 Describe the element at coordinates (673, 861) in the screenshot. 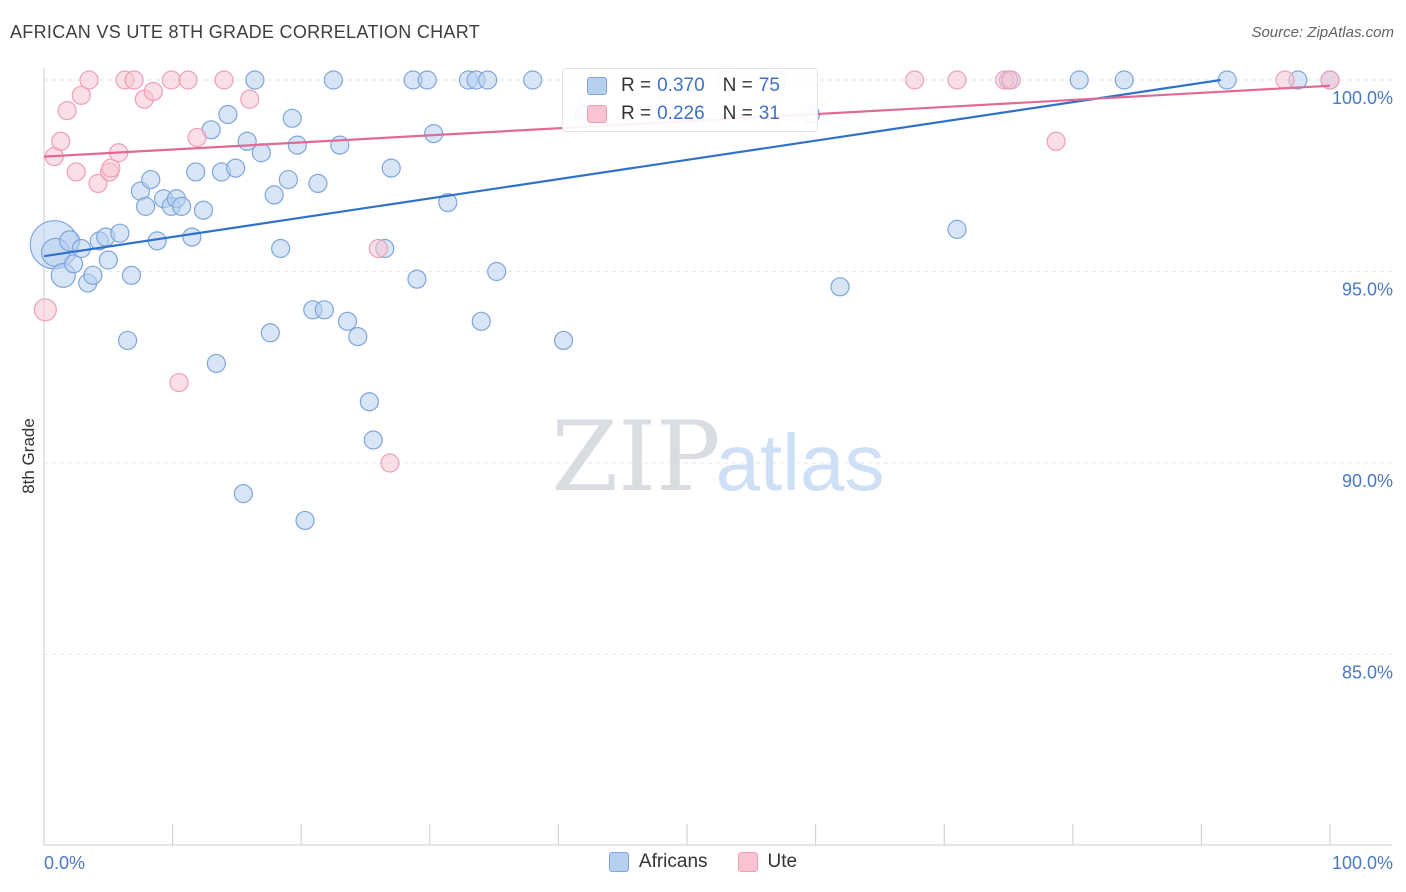

I see `africans-legend-label: Africans` at that location.